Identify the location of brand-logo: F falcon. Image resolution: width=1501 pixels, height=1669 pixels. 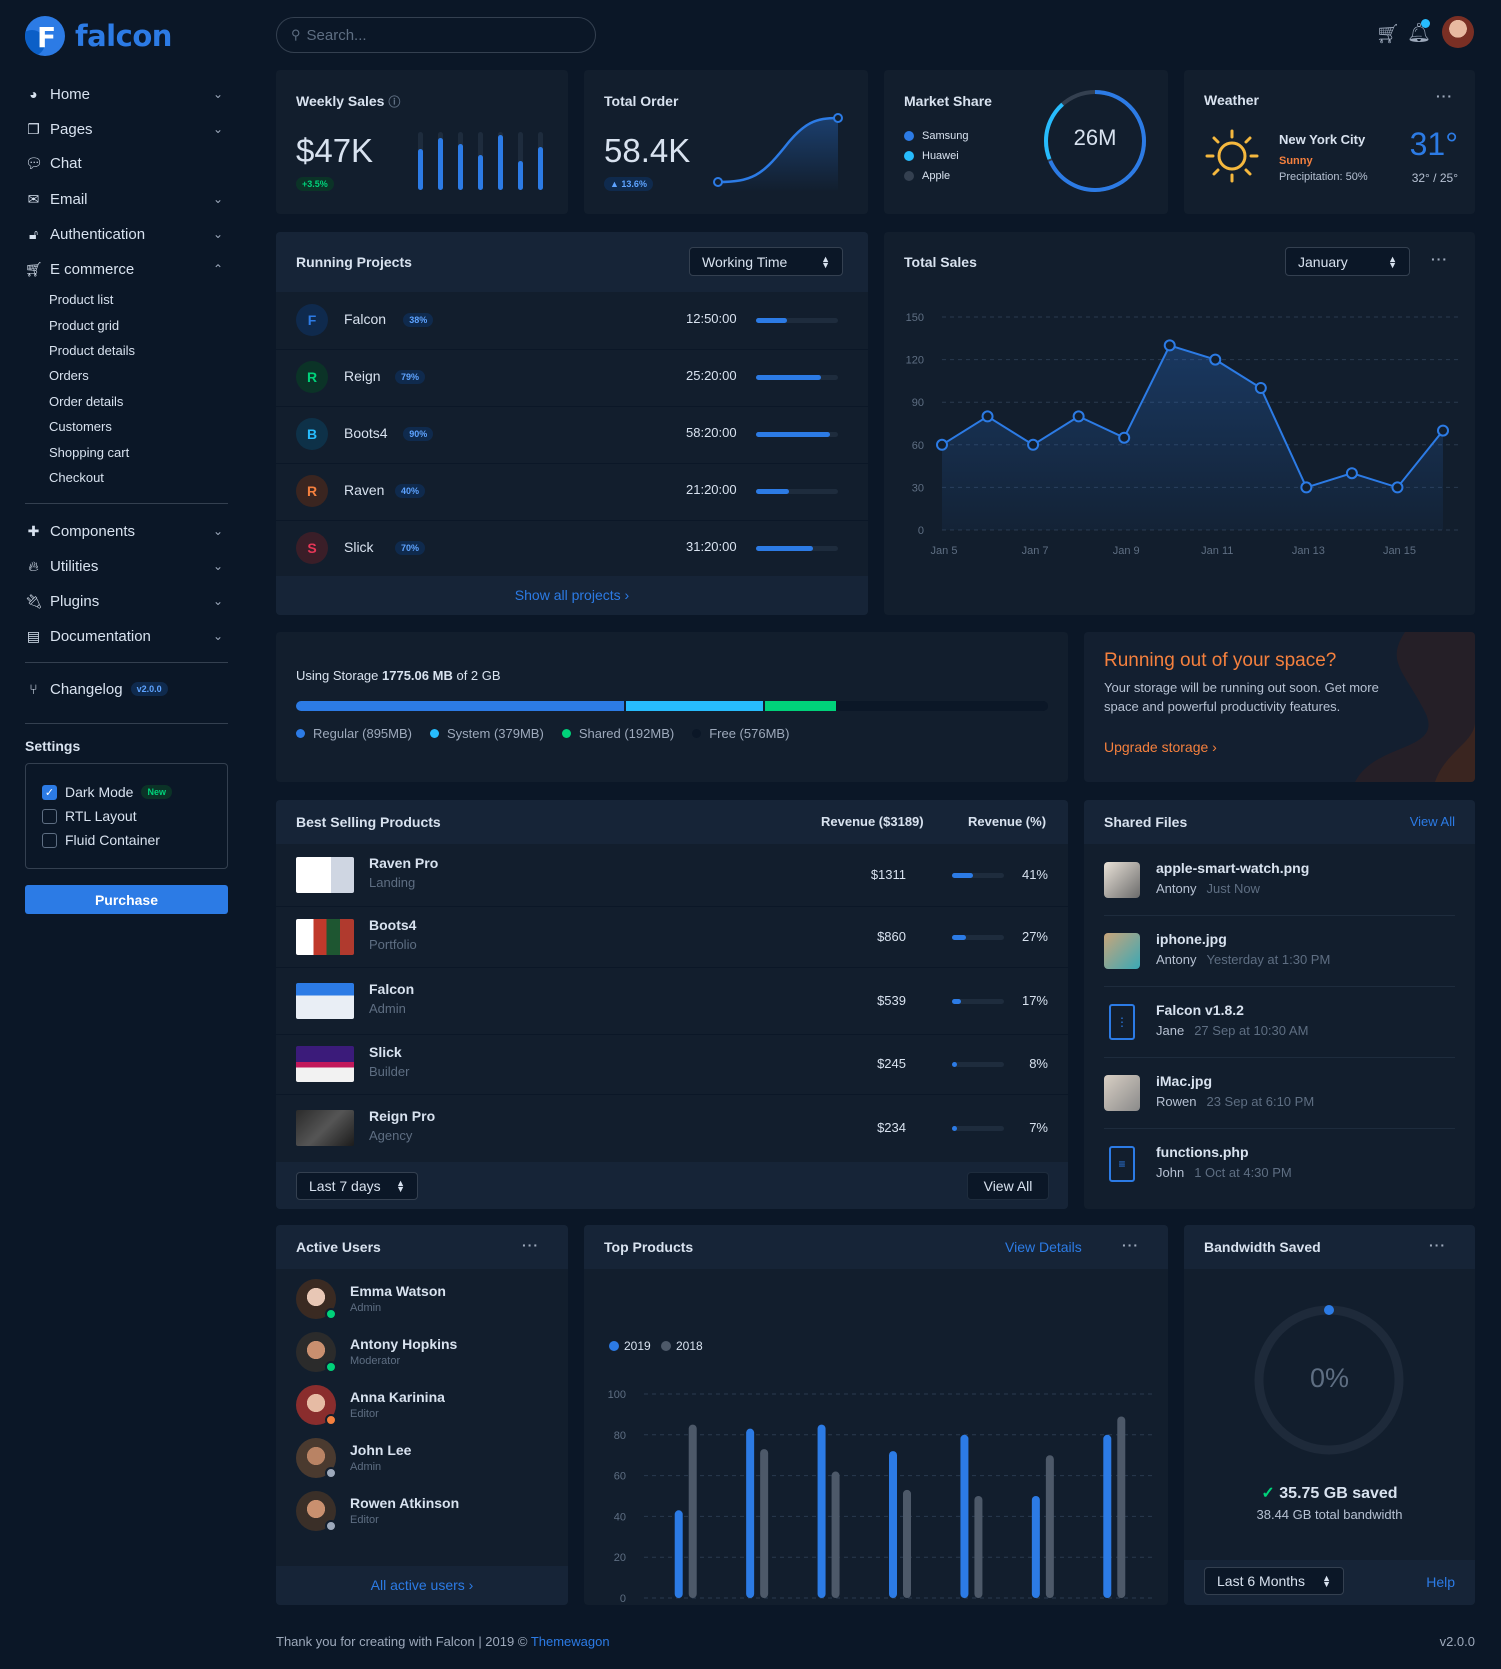
(98, 36).